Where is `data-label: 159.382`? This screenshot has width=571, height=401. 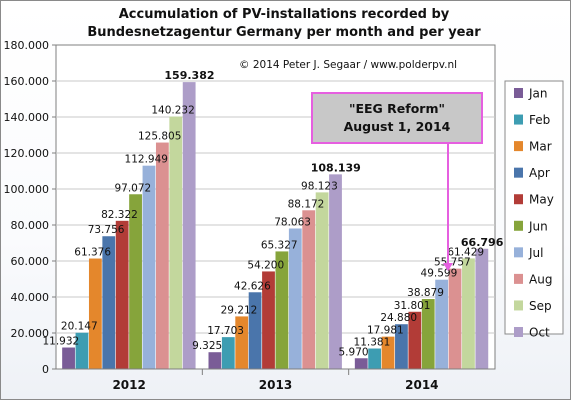 data-label: 159.382 is located at coordinates (189, 75).